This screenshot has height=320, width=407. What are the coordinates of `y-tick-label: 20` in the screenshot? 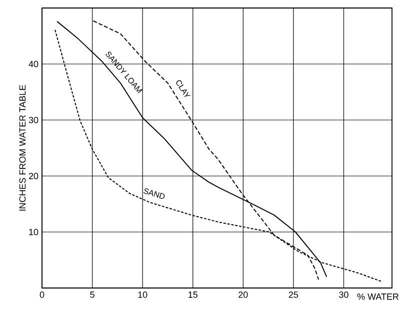 It's located at (33, 176).